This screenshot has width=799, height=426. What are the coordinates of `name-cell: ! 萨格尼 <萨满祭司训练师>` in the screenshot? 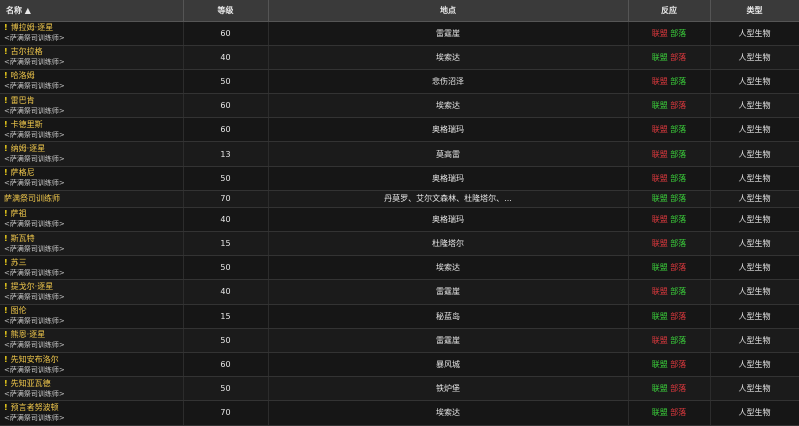 It's located at (92, 178).